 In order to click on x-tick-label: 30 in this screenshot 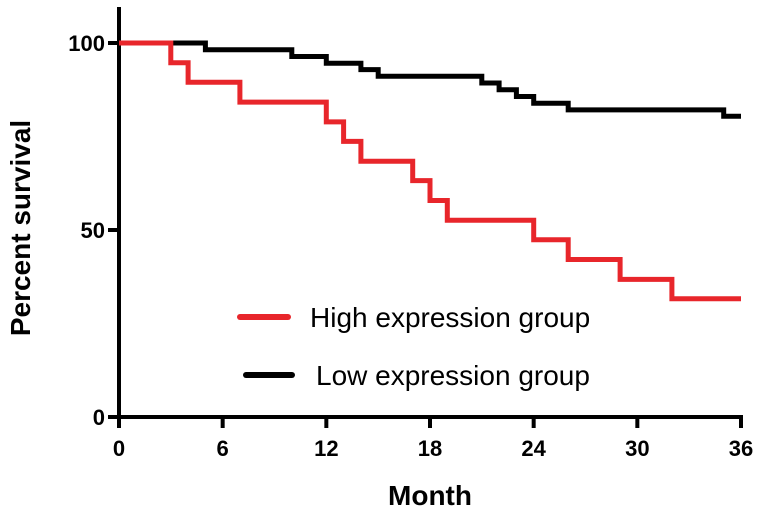, I will do `click(637, 448)`.